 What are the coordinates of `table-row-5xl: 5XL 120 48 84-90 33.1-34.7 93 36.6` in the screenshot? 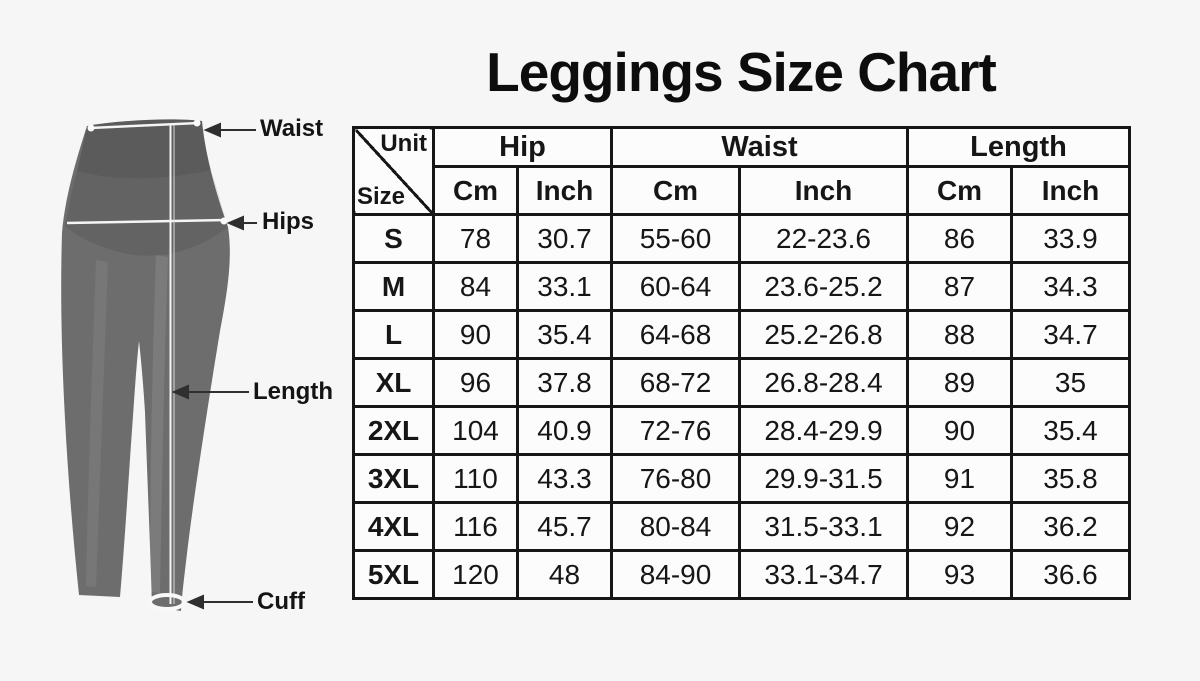 It's located at (741, 574).